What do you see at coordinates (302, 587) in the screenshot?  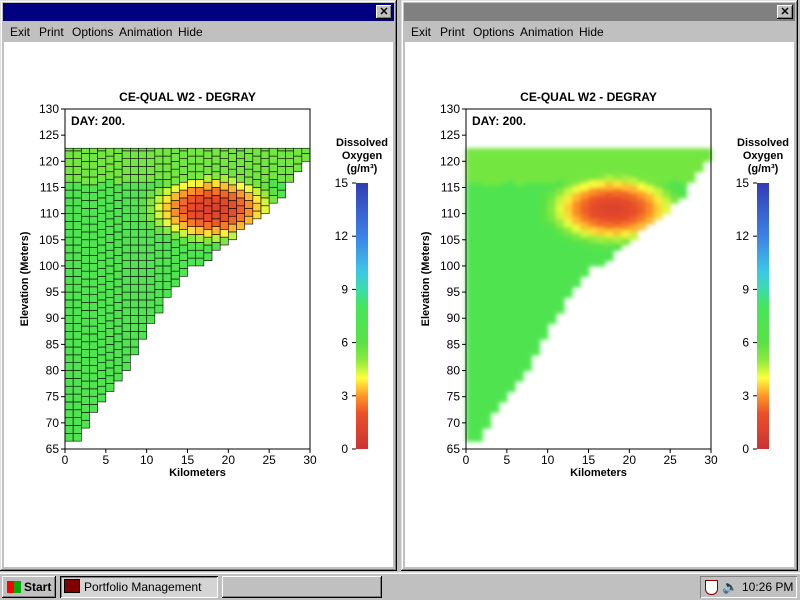 I see `taskbar-task-empty` at bounding box center [302, 587].